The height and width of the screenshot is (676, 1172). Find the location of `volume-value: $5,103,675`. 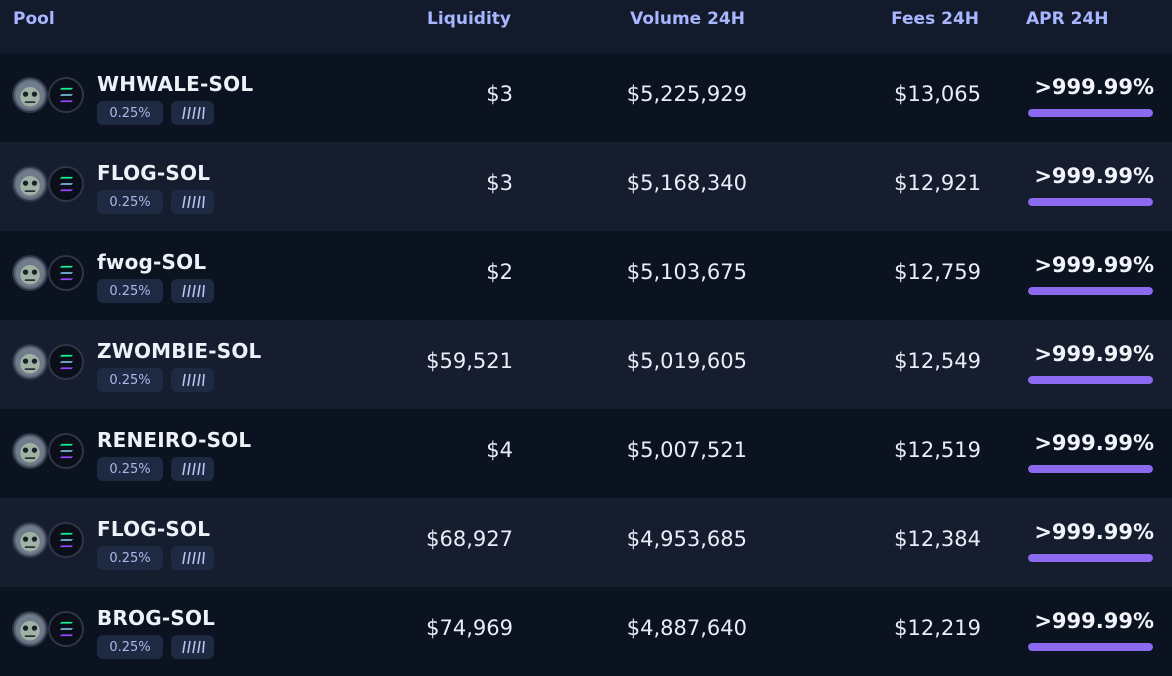

volume-value: $5,103,675 is located at coordinates (686, 272).